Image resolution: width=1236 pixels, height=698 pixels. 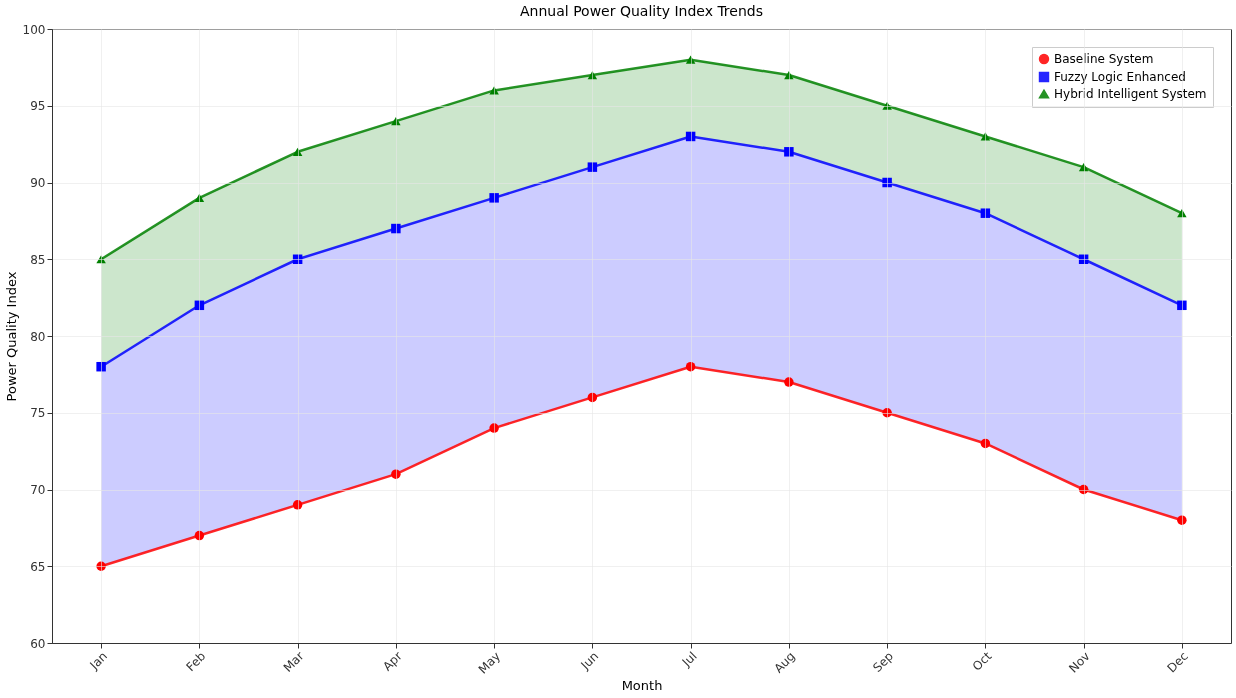 I want to click on x-tick-label: Jul, so click(x=689, y=659).